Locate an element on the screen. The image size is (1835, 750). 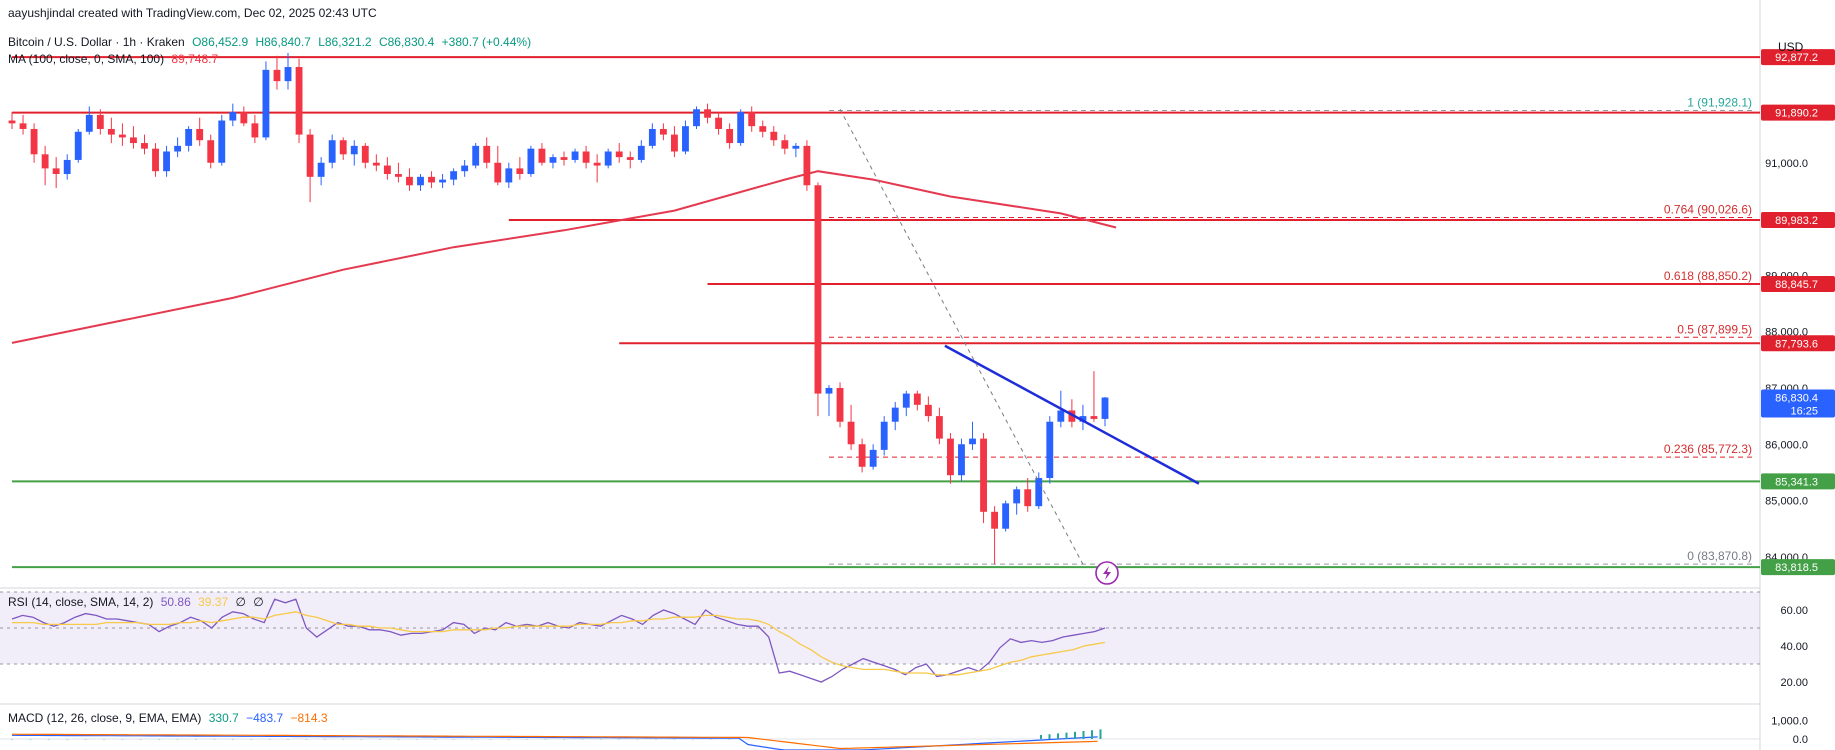
fib-level-label: 0.236 (85,772.3) is located at coordinates (1708, 449).